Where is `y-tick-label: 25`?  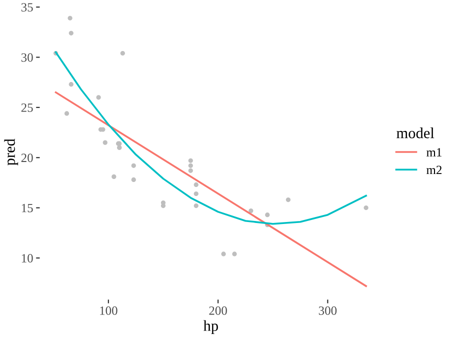
y-tick-label: 25 is located at coordinates (27, 108).